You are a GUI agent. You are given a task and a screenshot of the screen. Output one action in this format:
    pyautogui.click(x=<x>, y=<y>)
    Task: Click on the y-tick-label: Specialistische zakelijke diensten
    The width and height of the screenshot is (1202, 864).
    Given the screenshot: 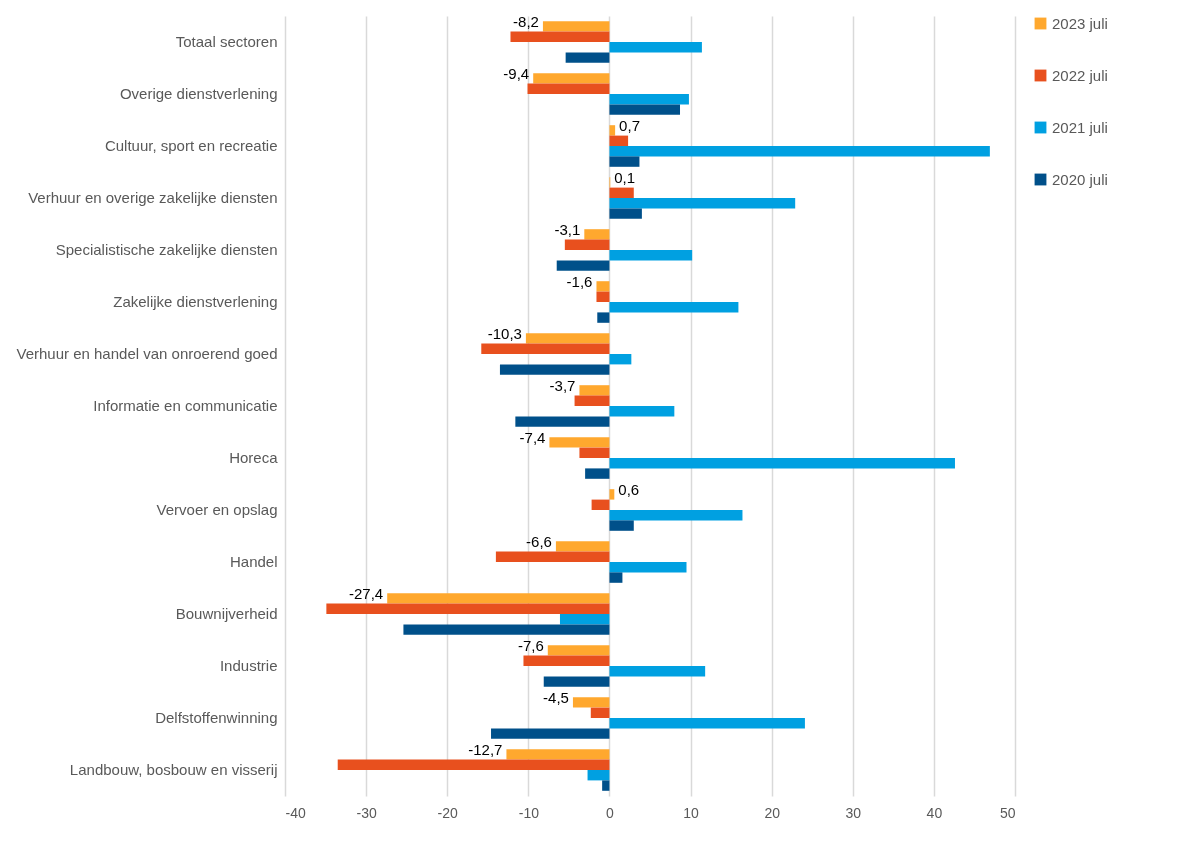 What is the action you would take?
    pyautogui.click(x=166, y=249)
    